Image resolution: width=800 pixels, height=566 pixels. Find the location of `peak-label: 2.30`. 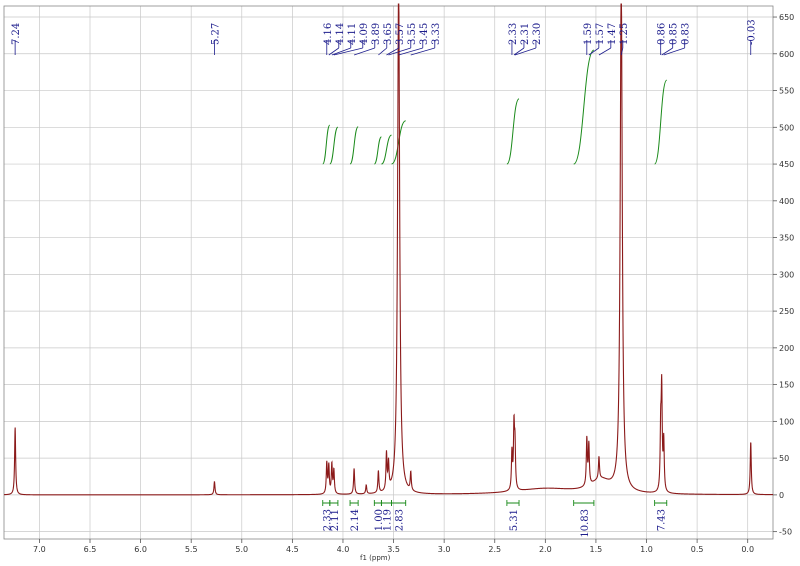

peak-label: 2.30 is located at coordinates (537, 34).